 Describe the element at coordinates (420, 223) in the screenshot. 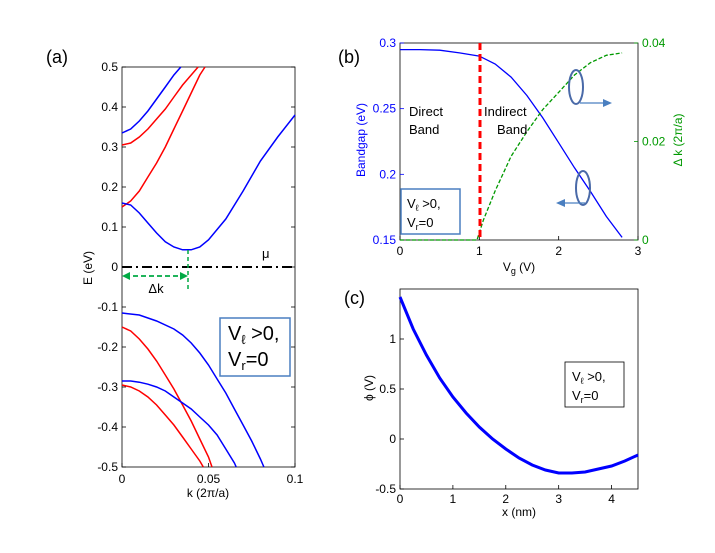

I see `panel-b-condition-line2: Vr=0` at that location.